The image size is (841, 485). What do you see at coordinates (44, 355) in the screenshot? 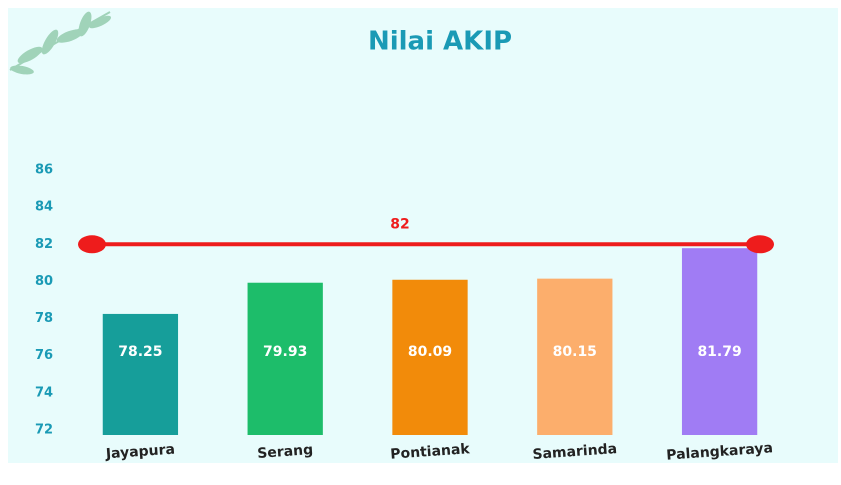
I see `y-tick-label: 76` at bounding box center [44, 355].